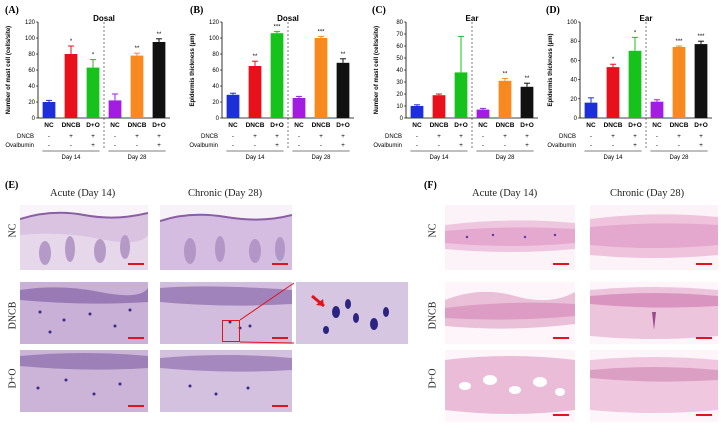 The width and height of the screenshot is (724, 428). What do you see at coordinates (13, 315) in the screenshot?
I see `e-row-label-dncb: DNCB` at bounding box center [13, 315].